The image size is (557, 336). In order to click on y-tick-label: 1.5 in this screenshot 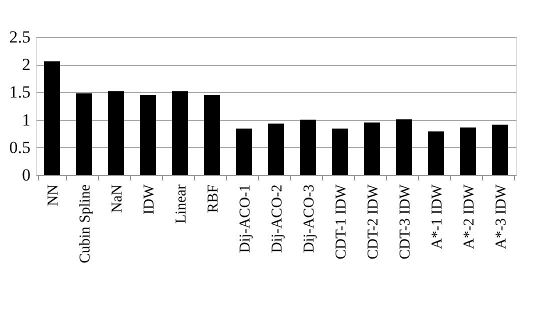, I will do `click(19, 92)`.